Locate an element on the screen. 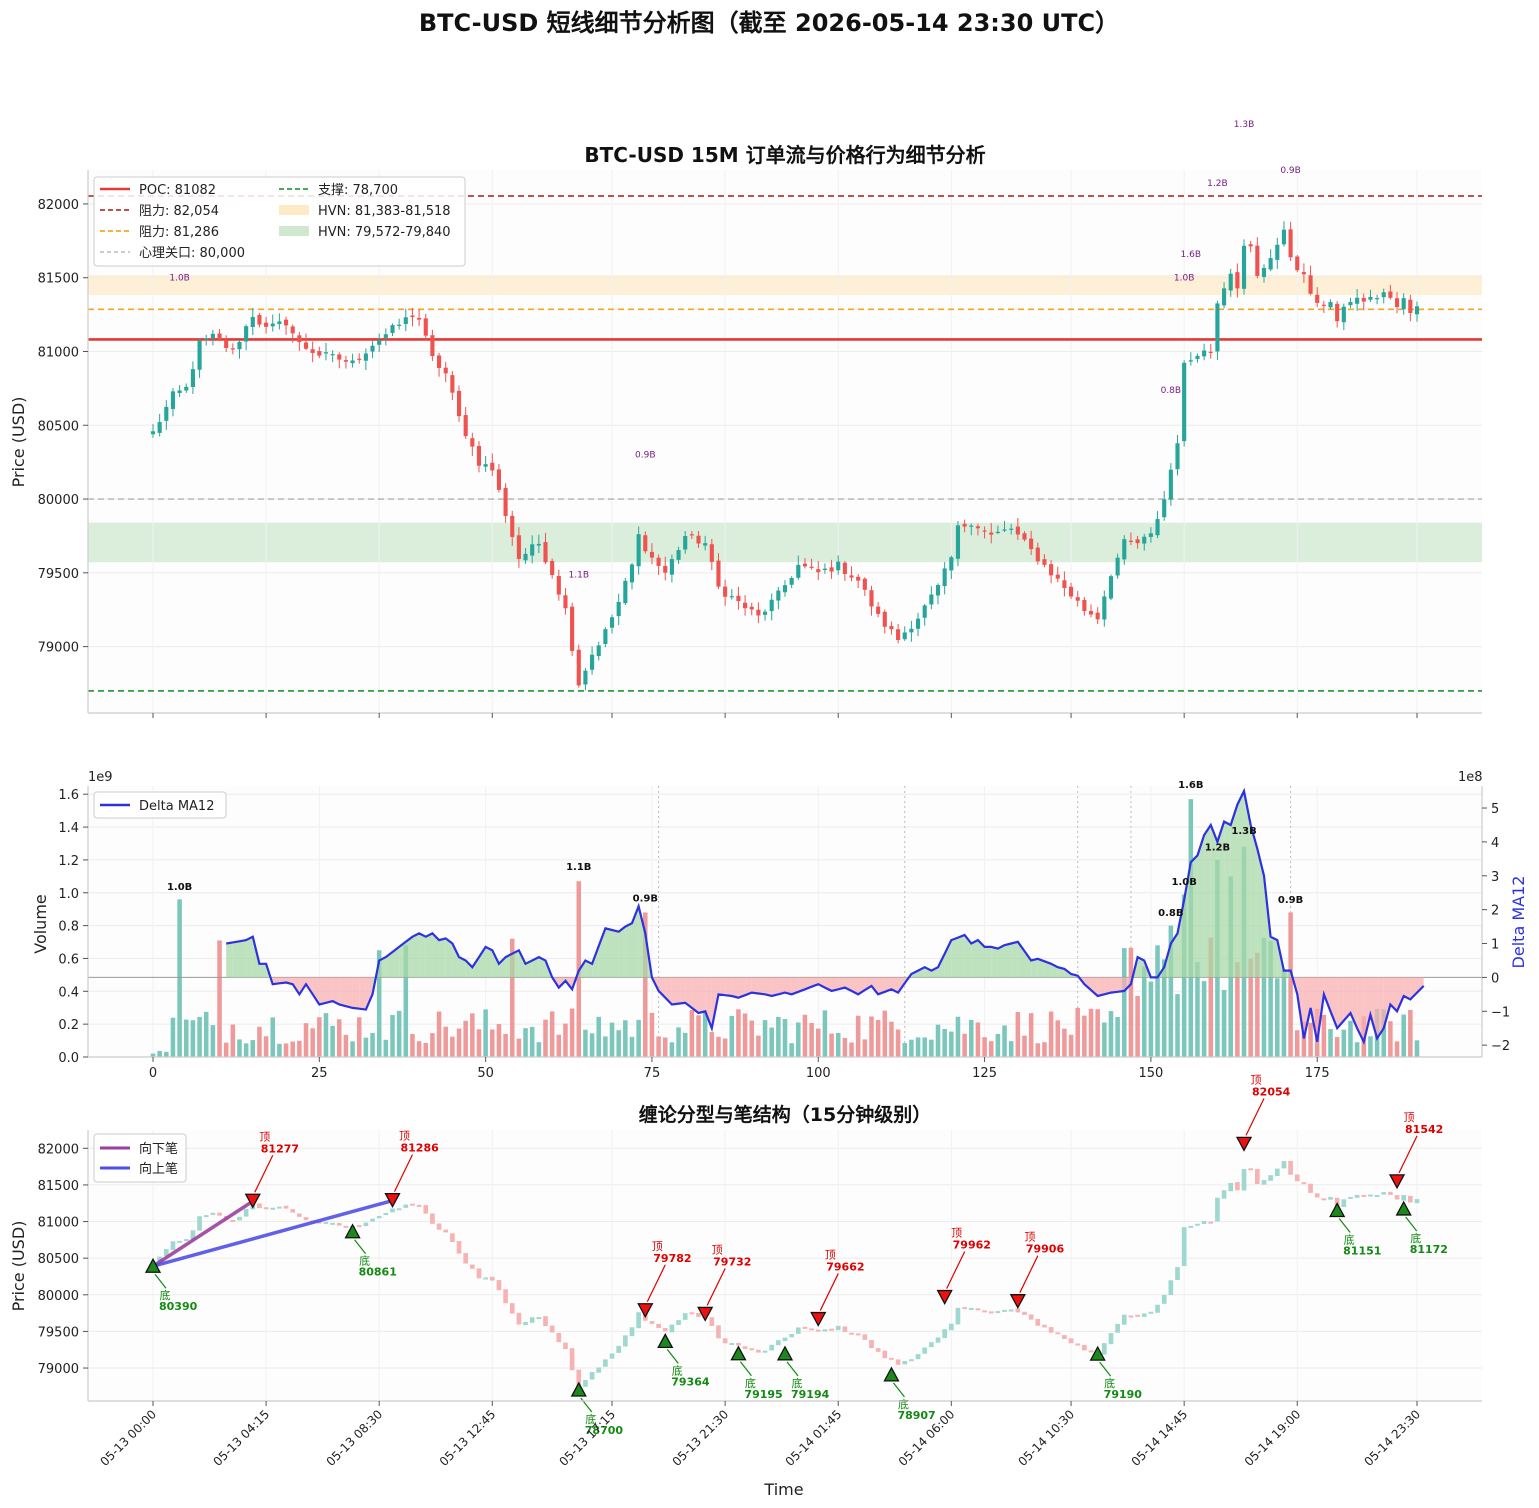 This screenshot has width=1539, height=1508. y2-tick-label: 2 is located at coordinates (1495, 911).